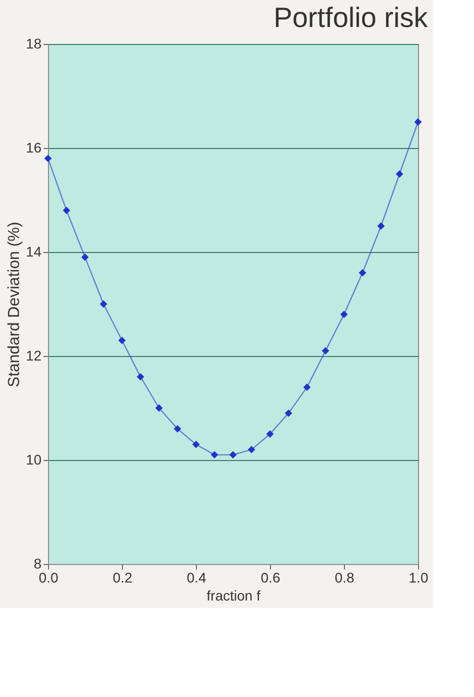 The height and width of the screenshot is (697, 474). What do you see at coordinates (14, 305) in the screenshot?
I see `y-axis-title: Standard Deviation (%)` at bounding box center [14, 305].